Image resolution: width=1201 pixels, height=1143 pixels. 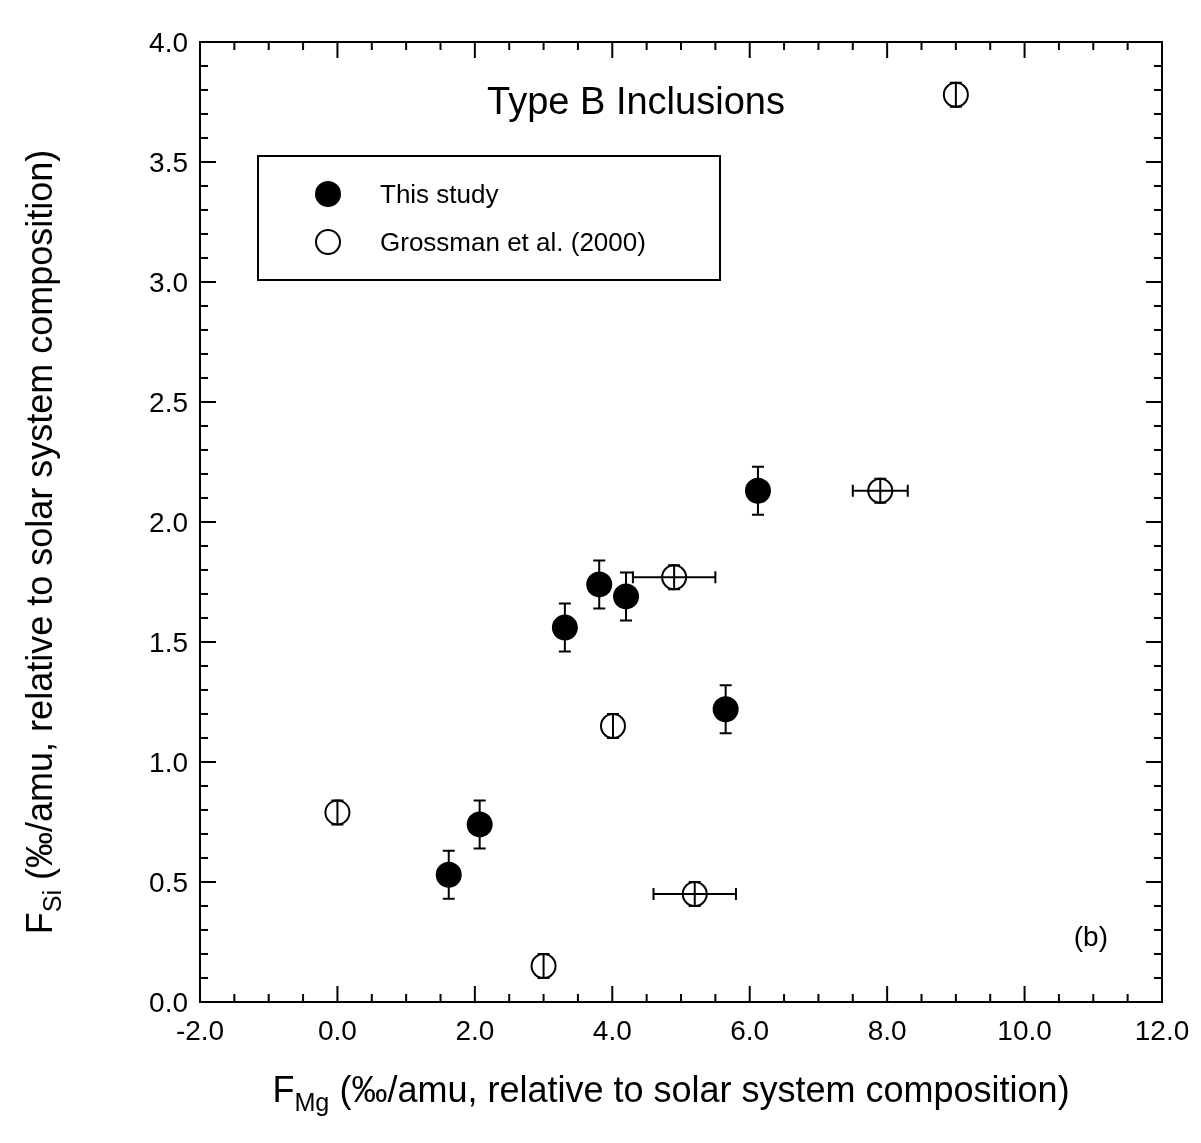 I want to click on x-tick-label: 6.0, so click(x=750, y=1030).